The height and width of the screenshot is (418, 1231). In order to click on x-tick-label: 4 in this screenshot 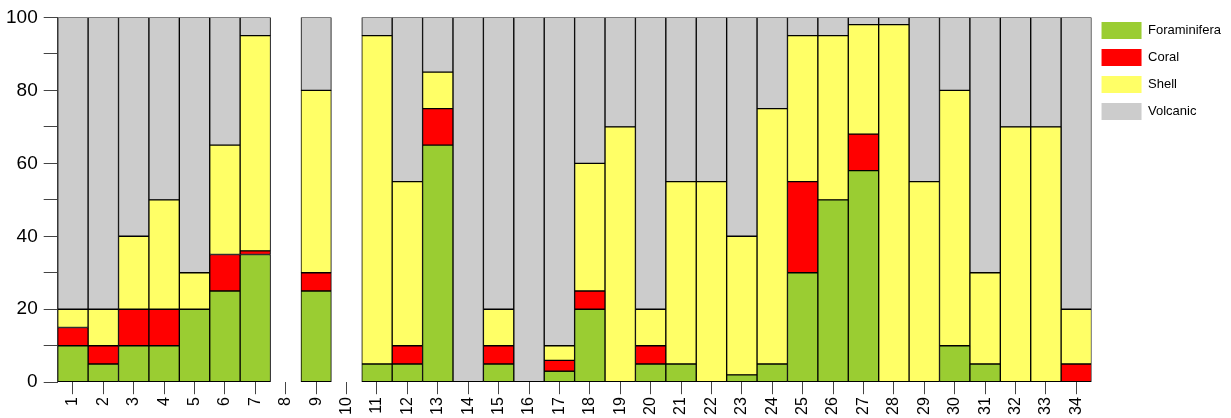, I will do `click(163, 402)`.